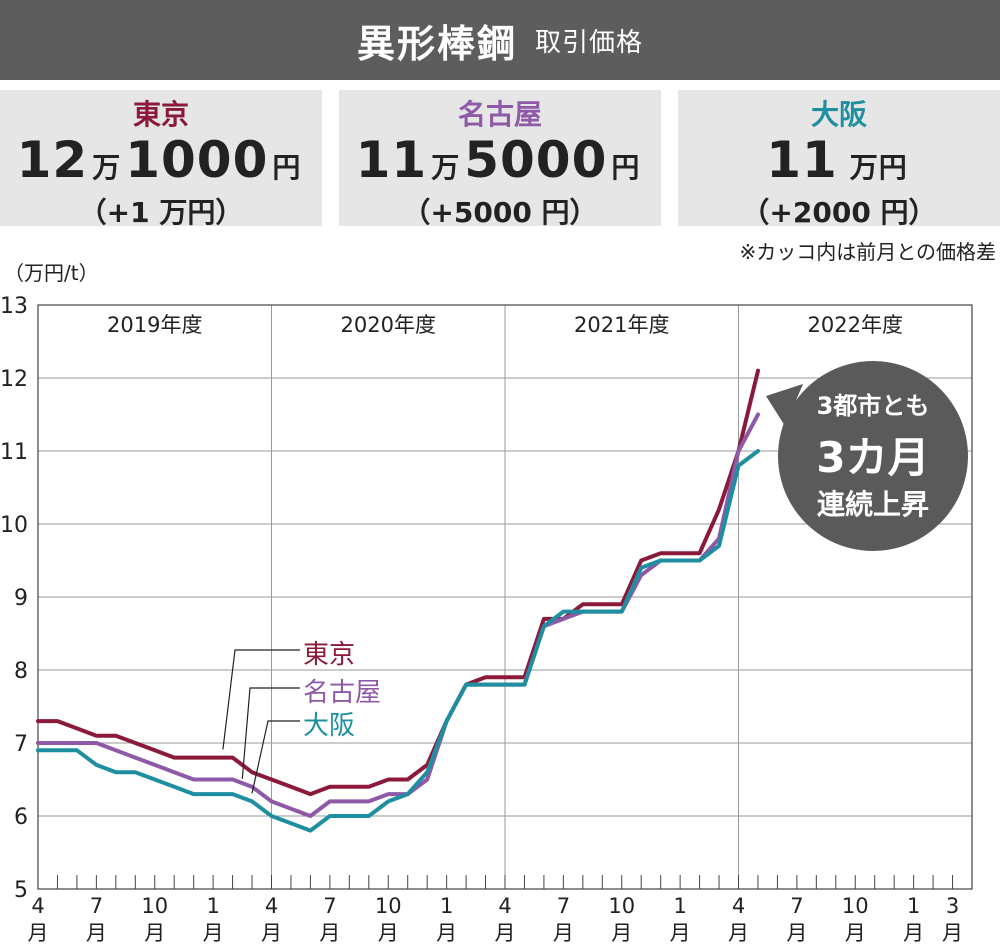 The width and height of the screenshot is (1000, 946). I want to click on y-tick-label: 8, so click(21, 671).